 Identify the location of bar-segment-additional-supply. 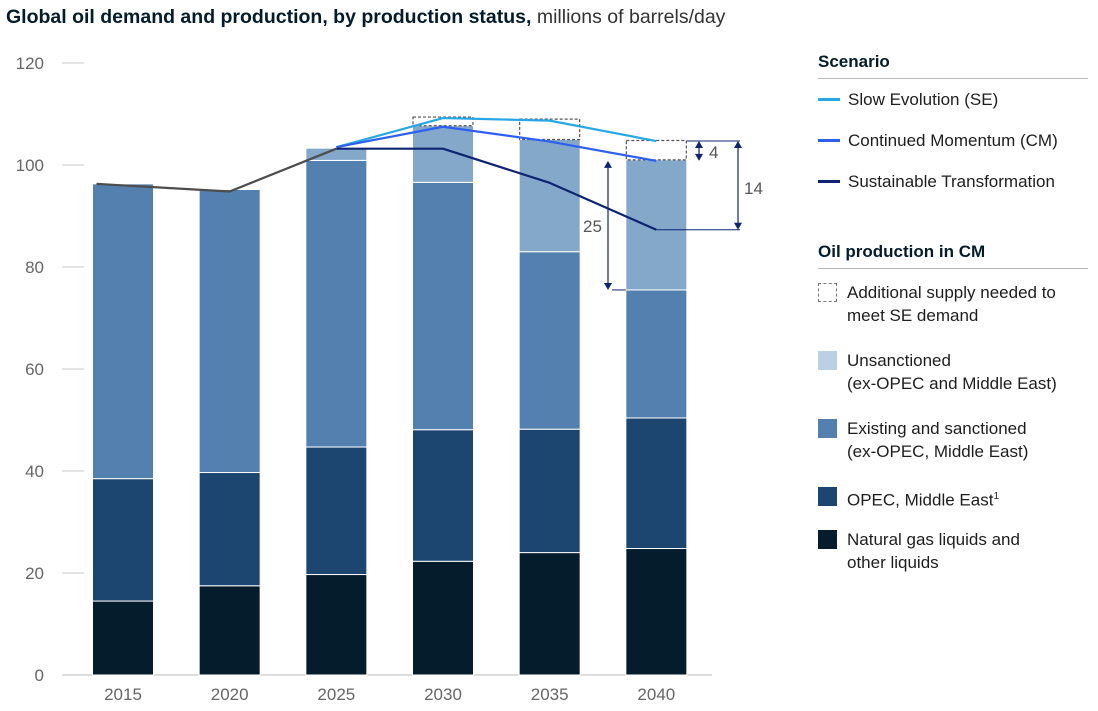
(550, 129).